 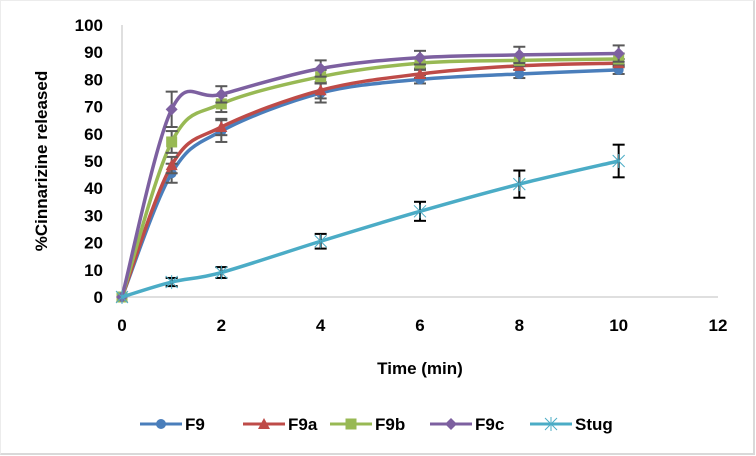 What do you see at coordinates (390, 424) in the screenshot?
I see `legend-label: F9b` at bounding box center [390, 424].